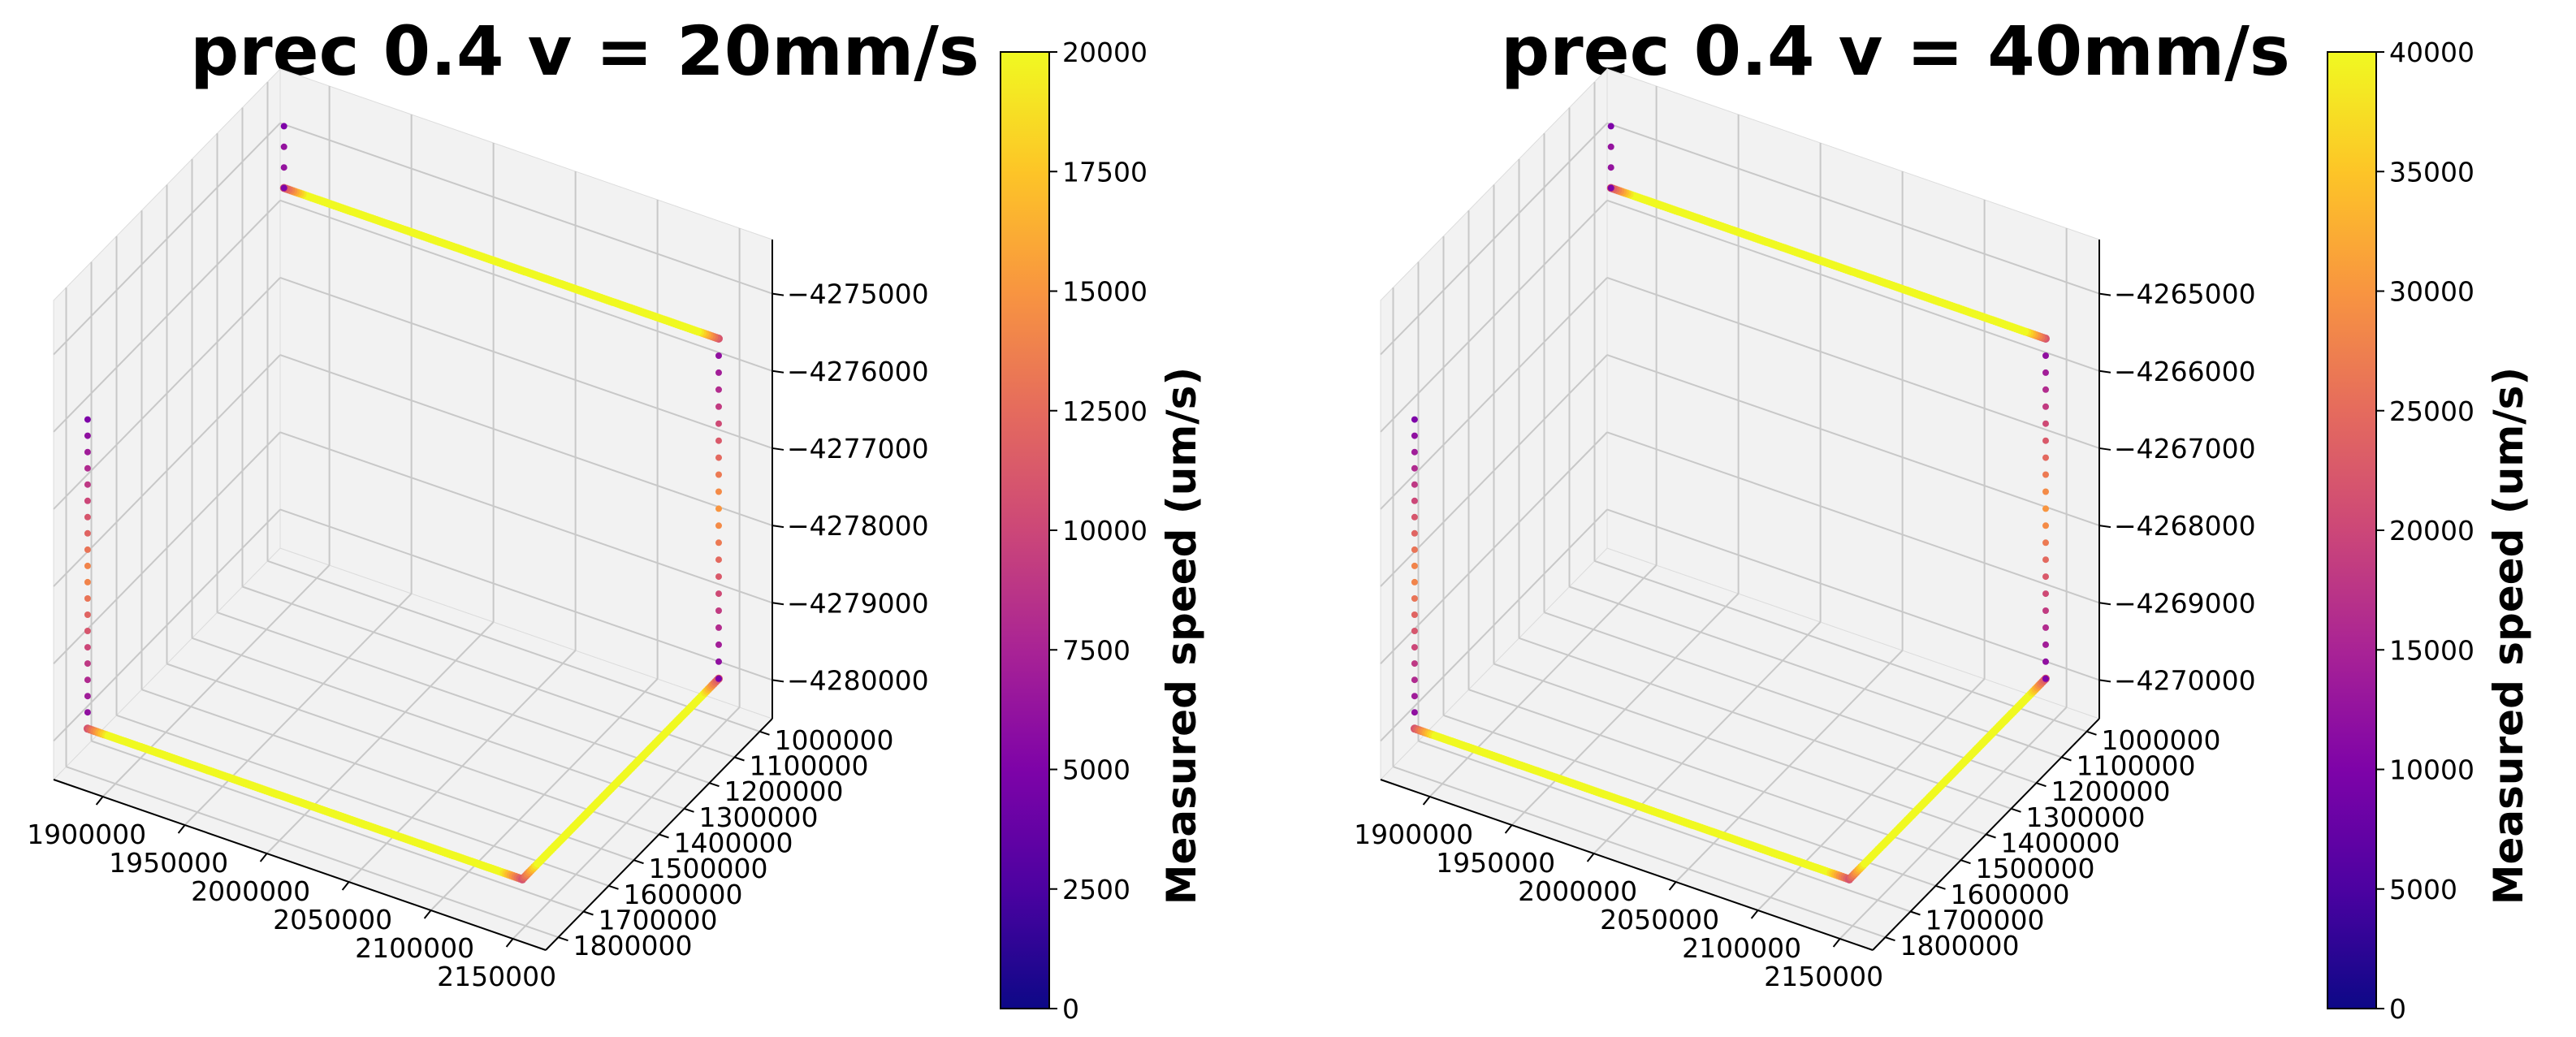  I want to click on colorbar-tick-label: 30000, so click(2432, 292).